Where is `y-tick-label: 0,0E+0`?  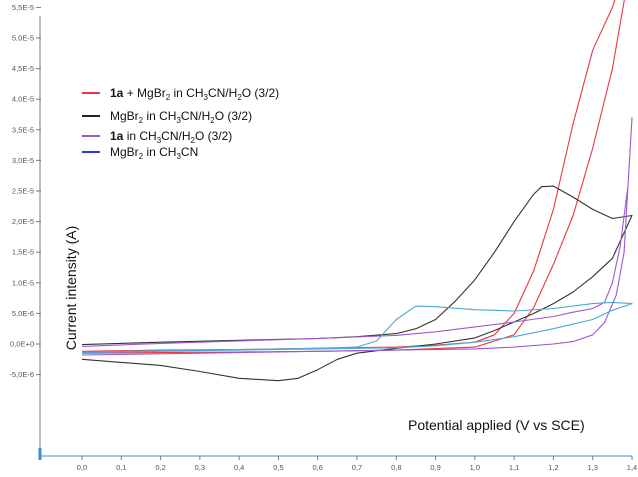
y-tick-label: 0,0E+0 is located at coordinates (22, 344).